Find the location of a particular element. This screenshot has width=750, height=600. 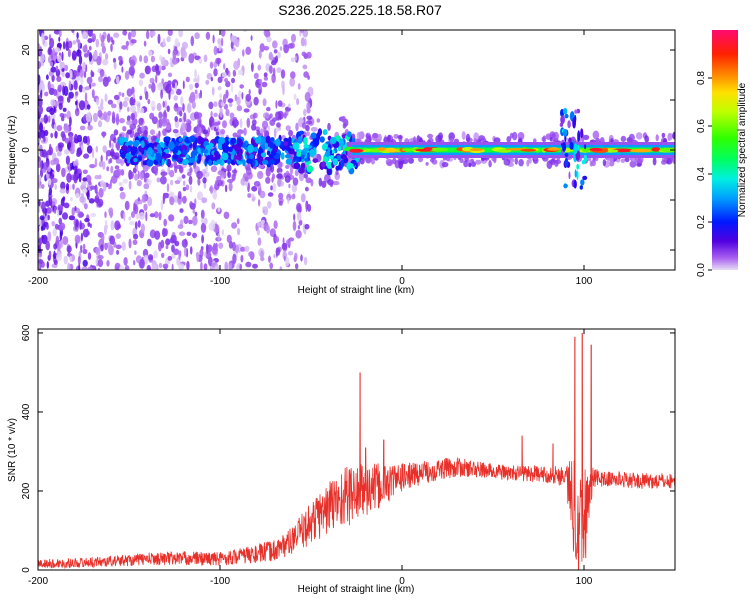

spectrogram-y-tick-label: -20 is located at coordinates (26, 249).